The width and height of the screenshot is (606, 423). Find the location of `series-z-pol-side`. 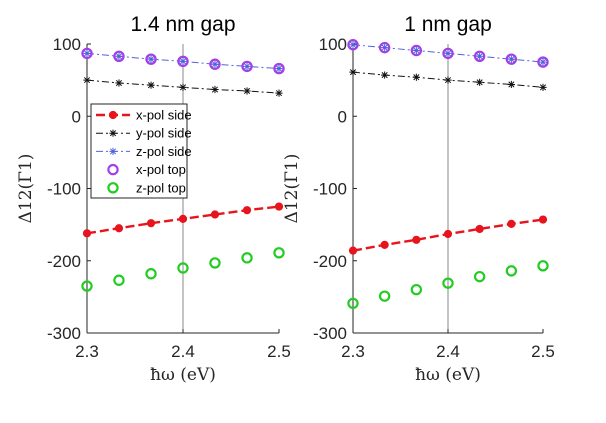

series-z-pol-side is located at coordinates (183, 61).